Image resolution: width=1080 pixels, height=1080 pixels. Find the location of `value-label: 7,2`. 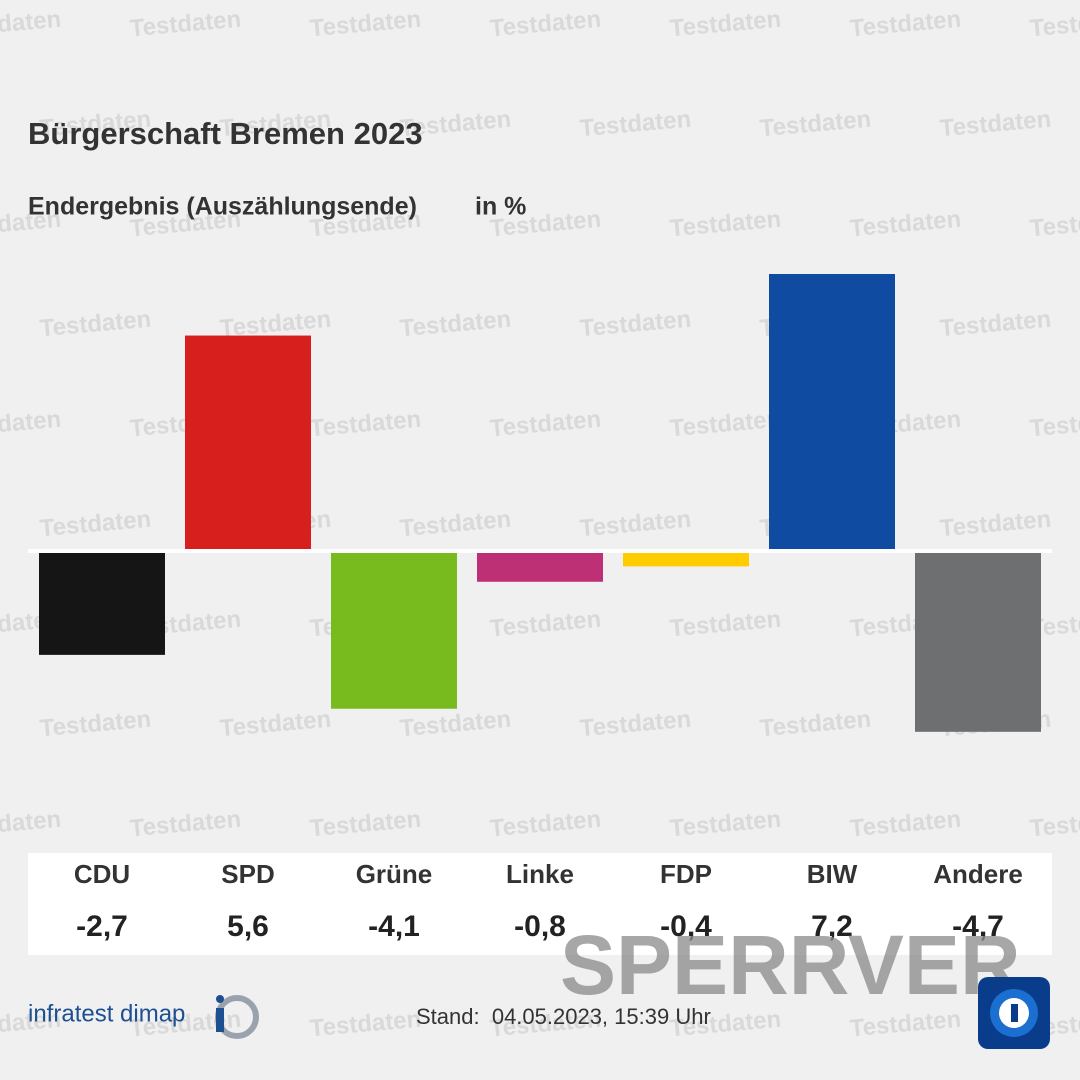

value-label: 7,2 is located at coordinates (832, 926).